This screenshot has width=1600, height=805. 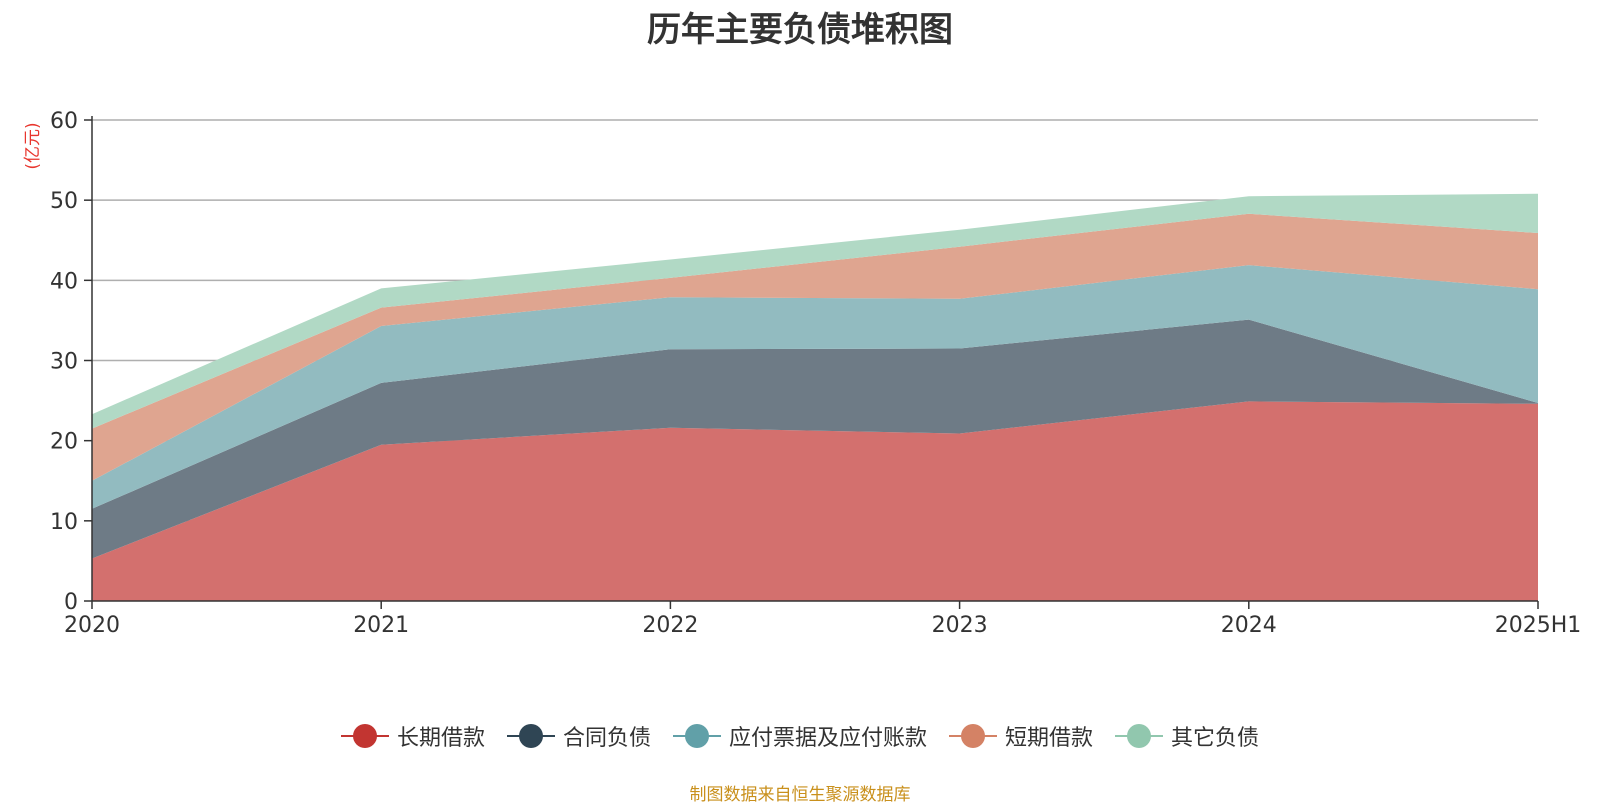 I want to click on y-tick-label-20: 20, so click(x=64, y=442).